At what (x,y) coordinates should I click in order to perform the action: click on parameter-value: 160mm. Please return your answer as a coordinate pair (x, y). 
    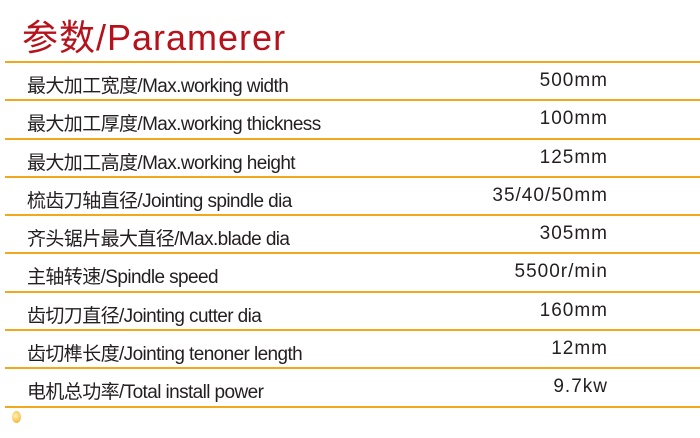
    Looking at the image, I should click on (573, 310).